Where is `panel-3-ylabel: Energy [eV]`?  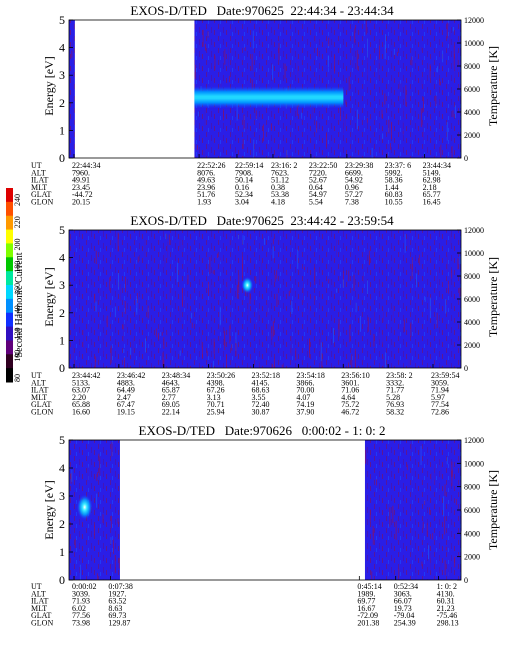 panel-3-ylabel: Energy [eV] is located at coordinates (49, 509).